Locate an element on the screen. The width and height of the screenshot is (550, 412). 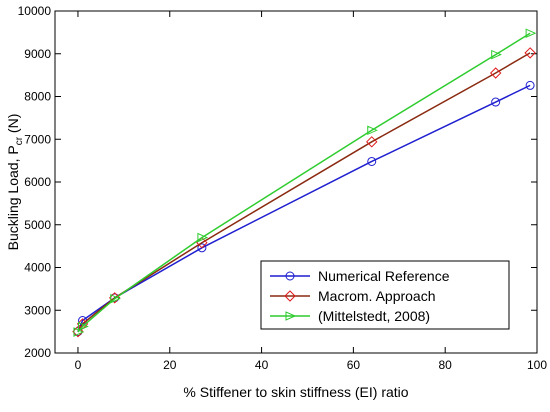
legend-box is located at coordinates (385, 295).